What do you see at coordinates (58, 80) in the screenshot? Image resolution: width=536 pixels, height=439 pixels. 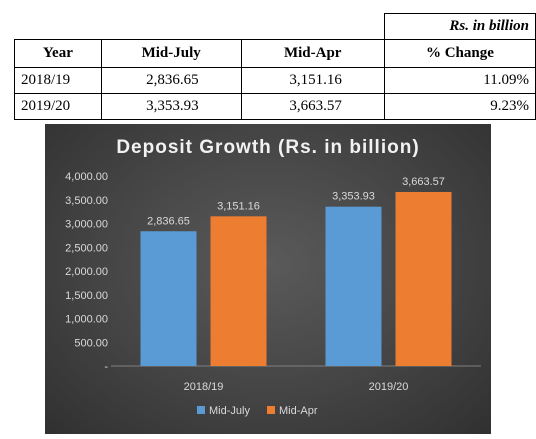 I see `cell-year: 2018/19` at bounding box center [58, 80].